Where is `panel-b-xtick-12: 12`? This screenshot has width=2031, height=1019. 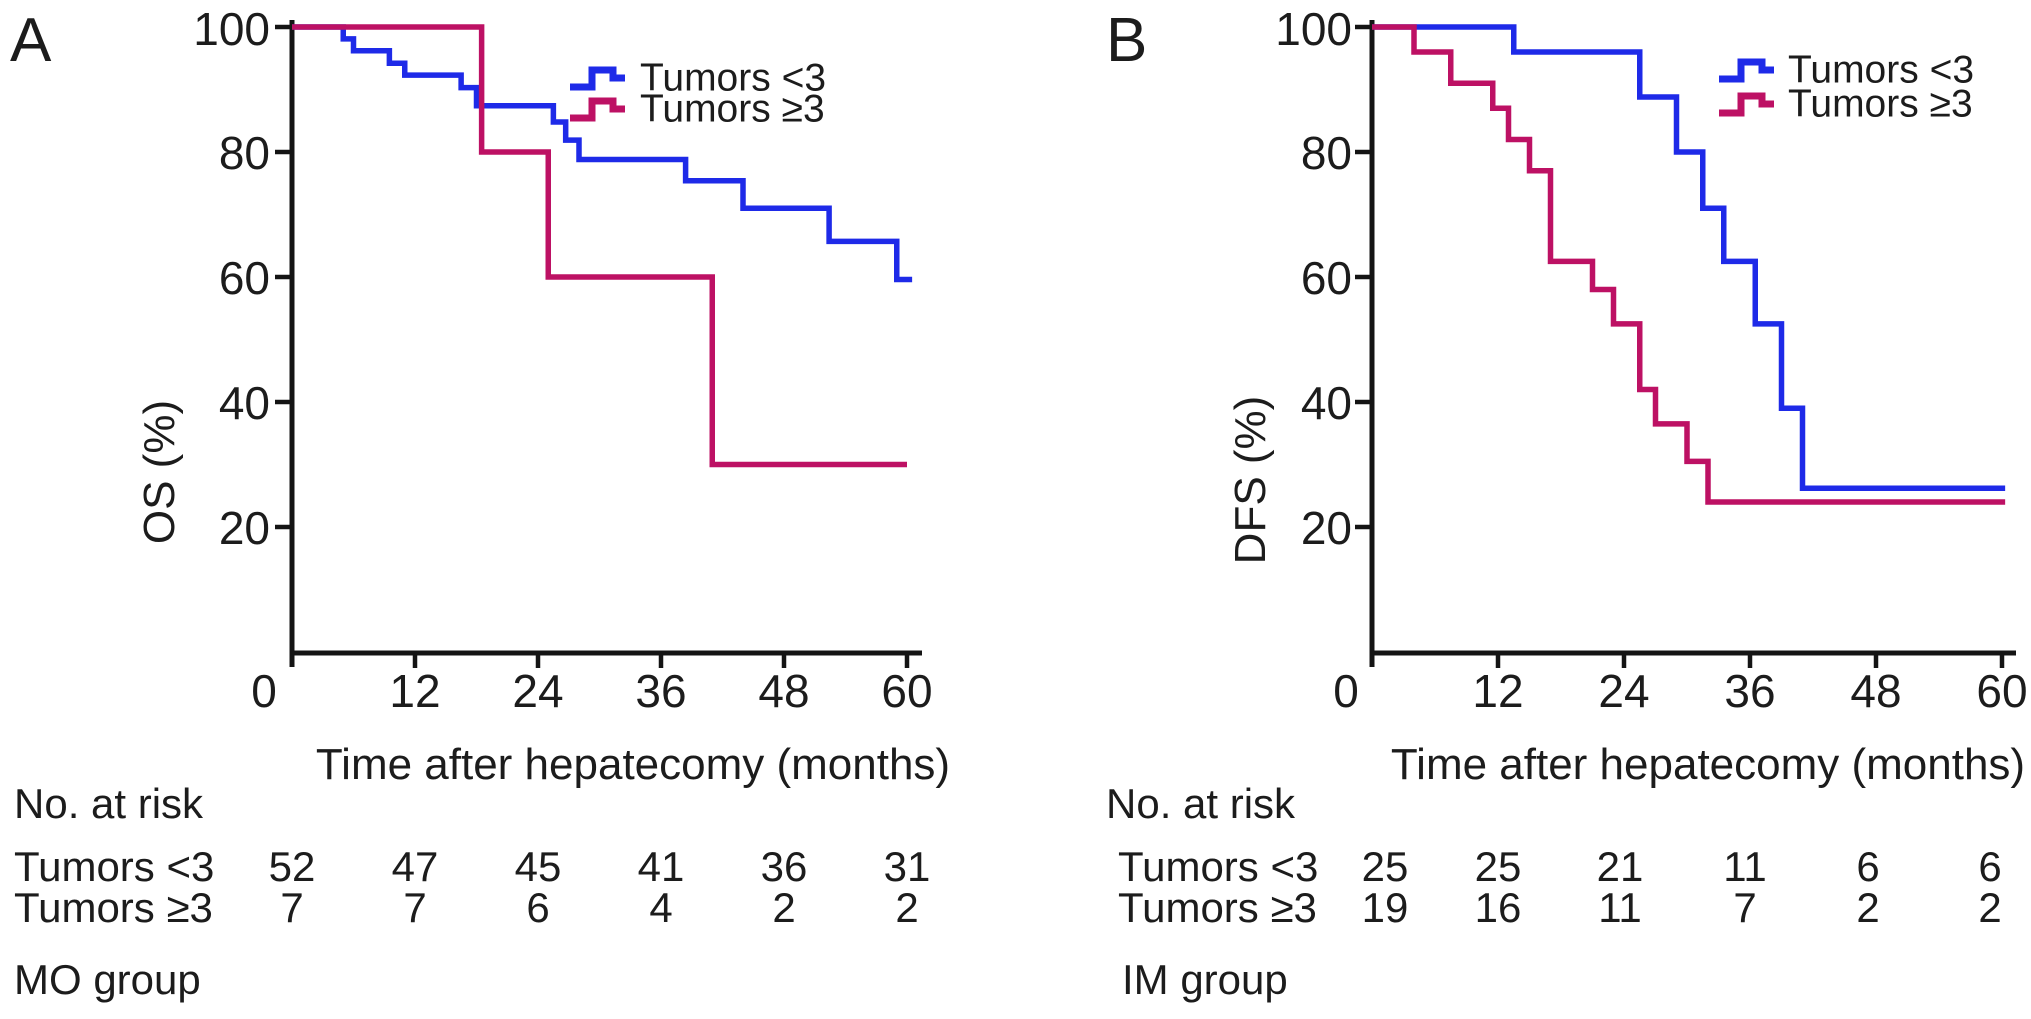
panel-b-xtick-12: 12 is located at coordinates (1498, 691).